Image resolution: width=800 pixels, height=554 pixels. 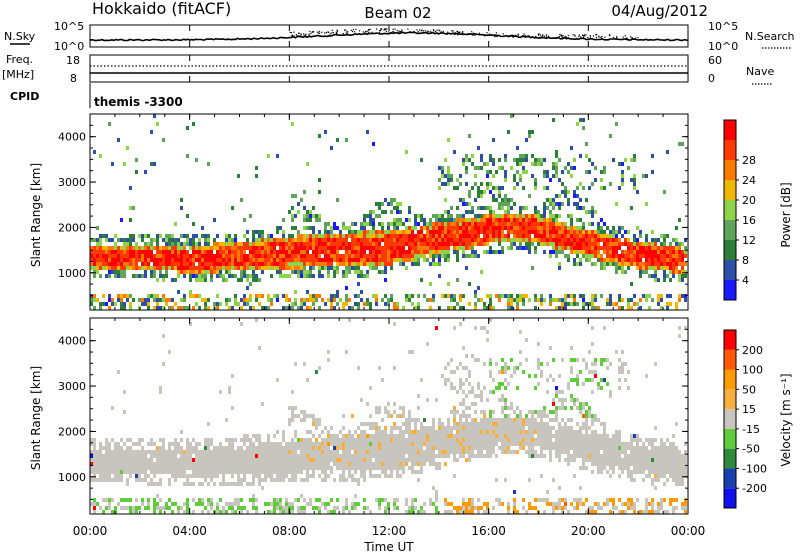 I want to click on time-tick-label: 04:00, so click(x=189, y=531).